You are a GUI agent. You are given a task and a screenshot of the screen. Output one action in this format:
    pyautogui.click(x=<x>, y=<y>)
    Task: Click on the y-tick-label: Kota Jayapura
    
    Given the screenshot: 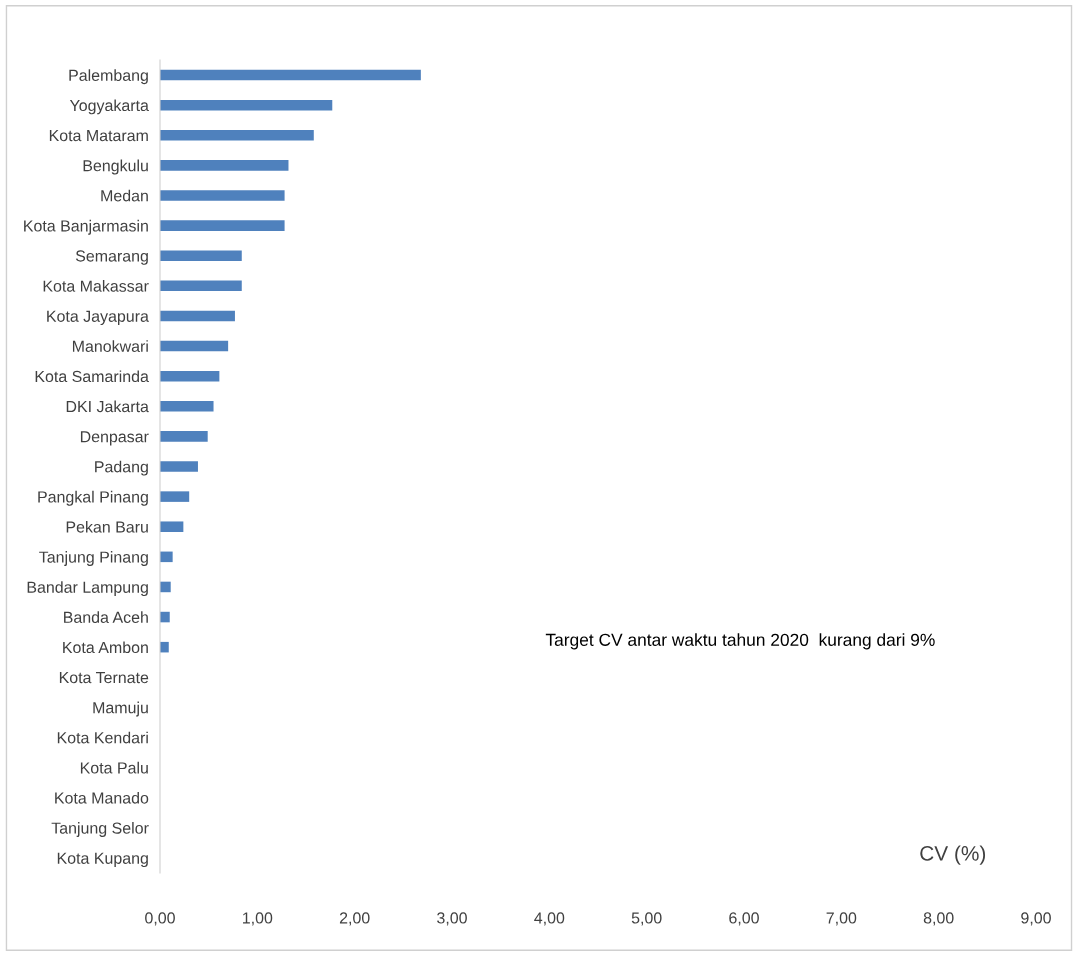 What is the action you would take?
    pyautogui.click(x=98, y=318)
    